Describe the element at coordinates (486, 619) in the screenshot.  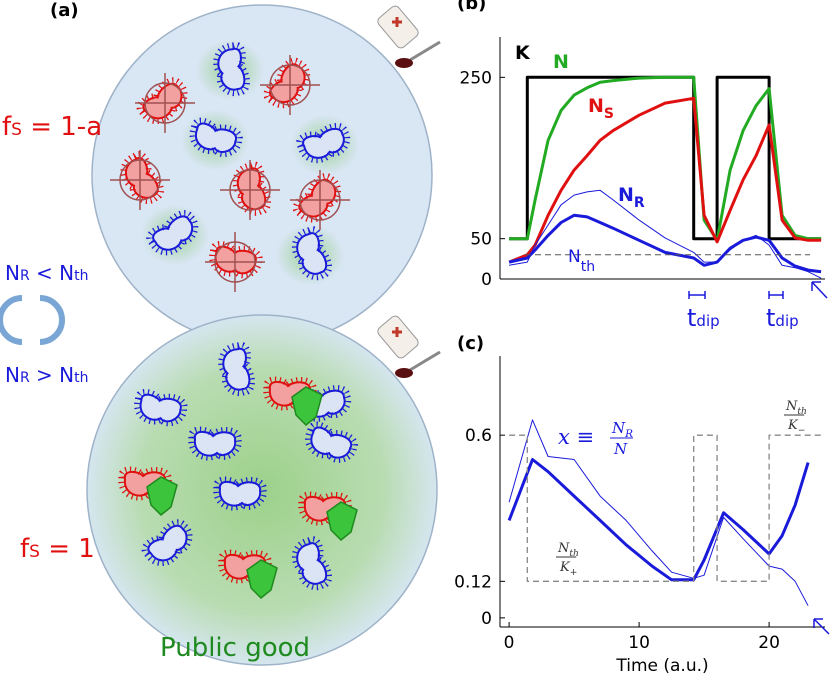
I see `y-tick-label: 0` at that location.